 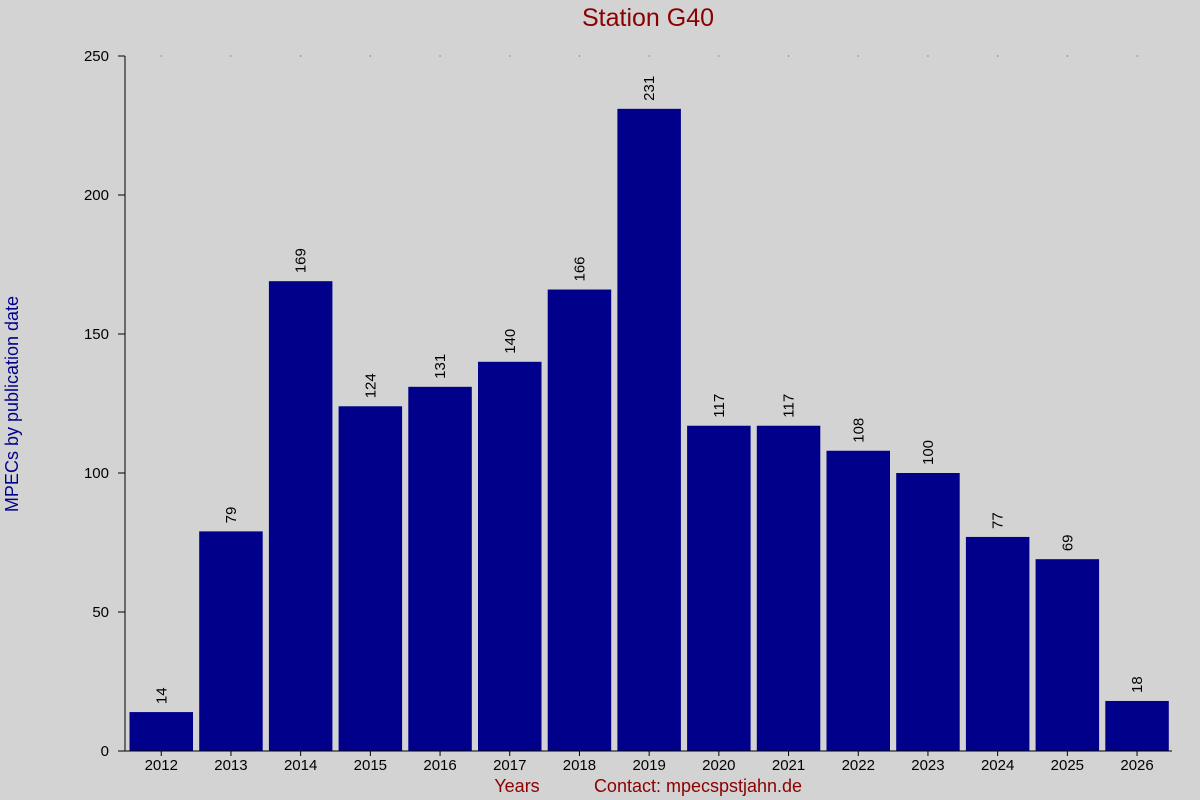 I want to click on data-label: 18, so click(x=1137, y=684).